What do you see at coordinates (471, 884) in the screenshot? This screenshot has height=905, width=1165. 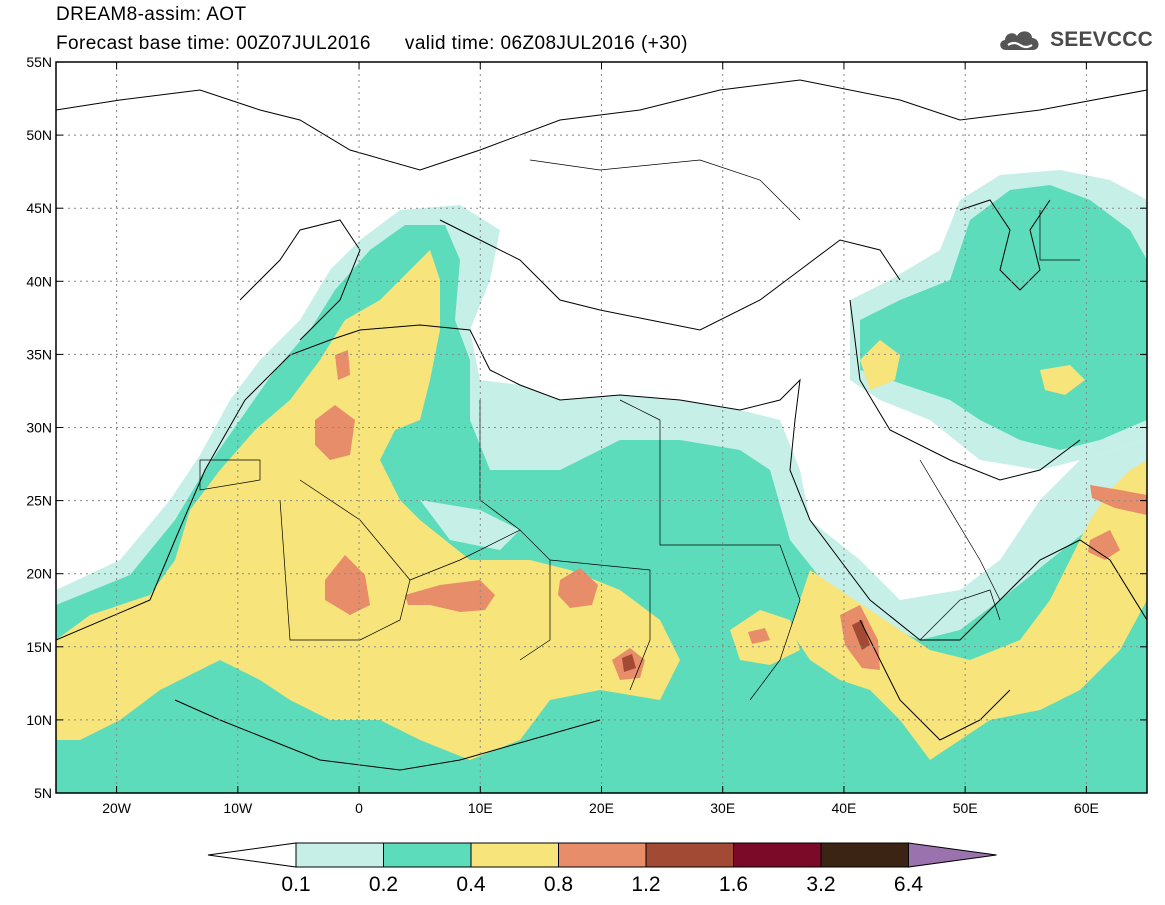 I see `colorbar-tick-label: 0.4` at bounding box center [471, 884].